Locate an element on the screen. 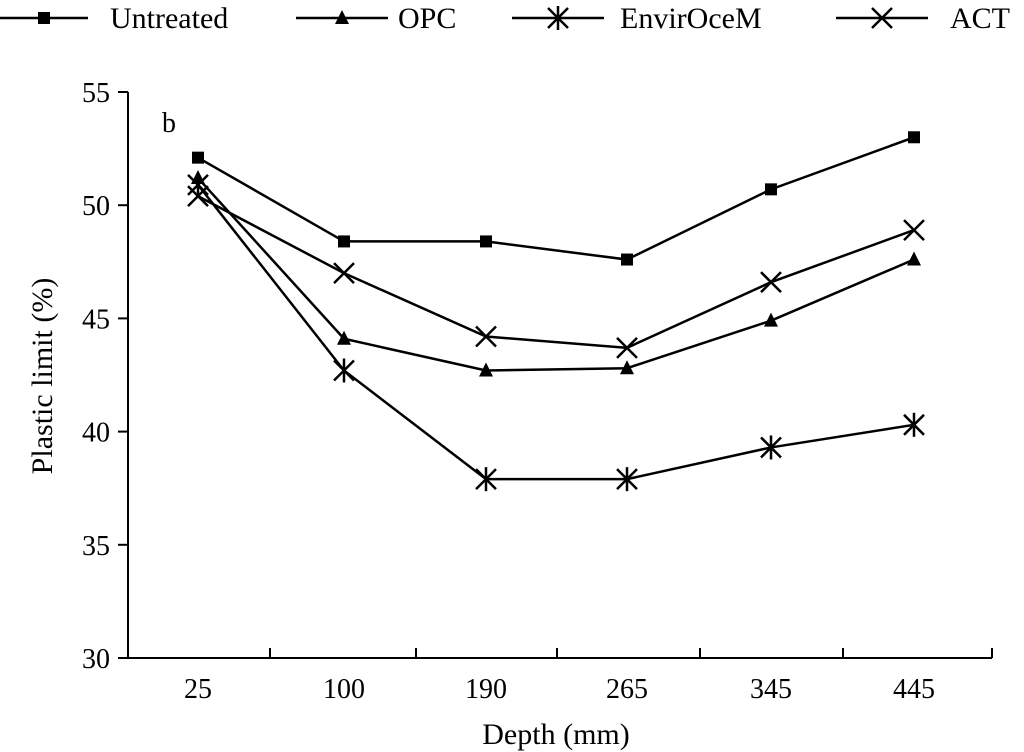  series-untreated is located at coordinates (556, 198).